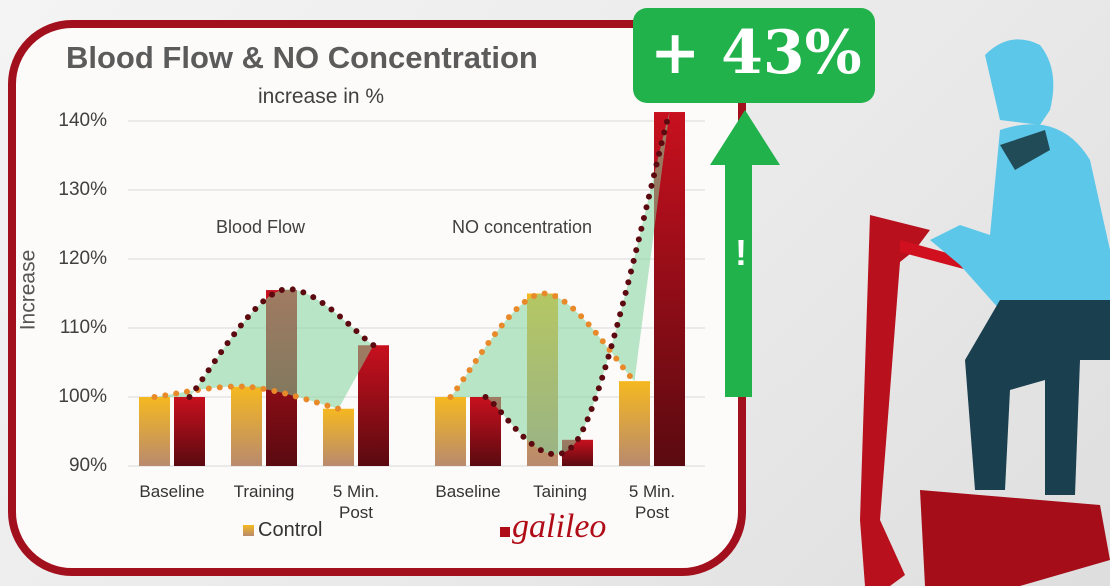 The height and width of the screenshot is (586, 1110). I want to click on y-tick-label: 130%, so click(82, 189).